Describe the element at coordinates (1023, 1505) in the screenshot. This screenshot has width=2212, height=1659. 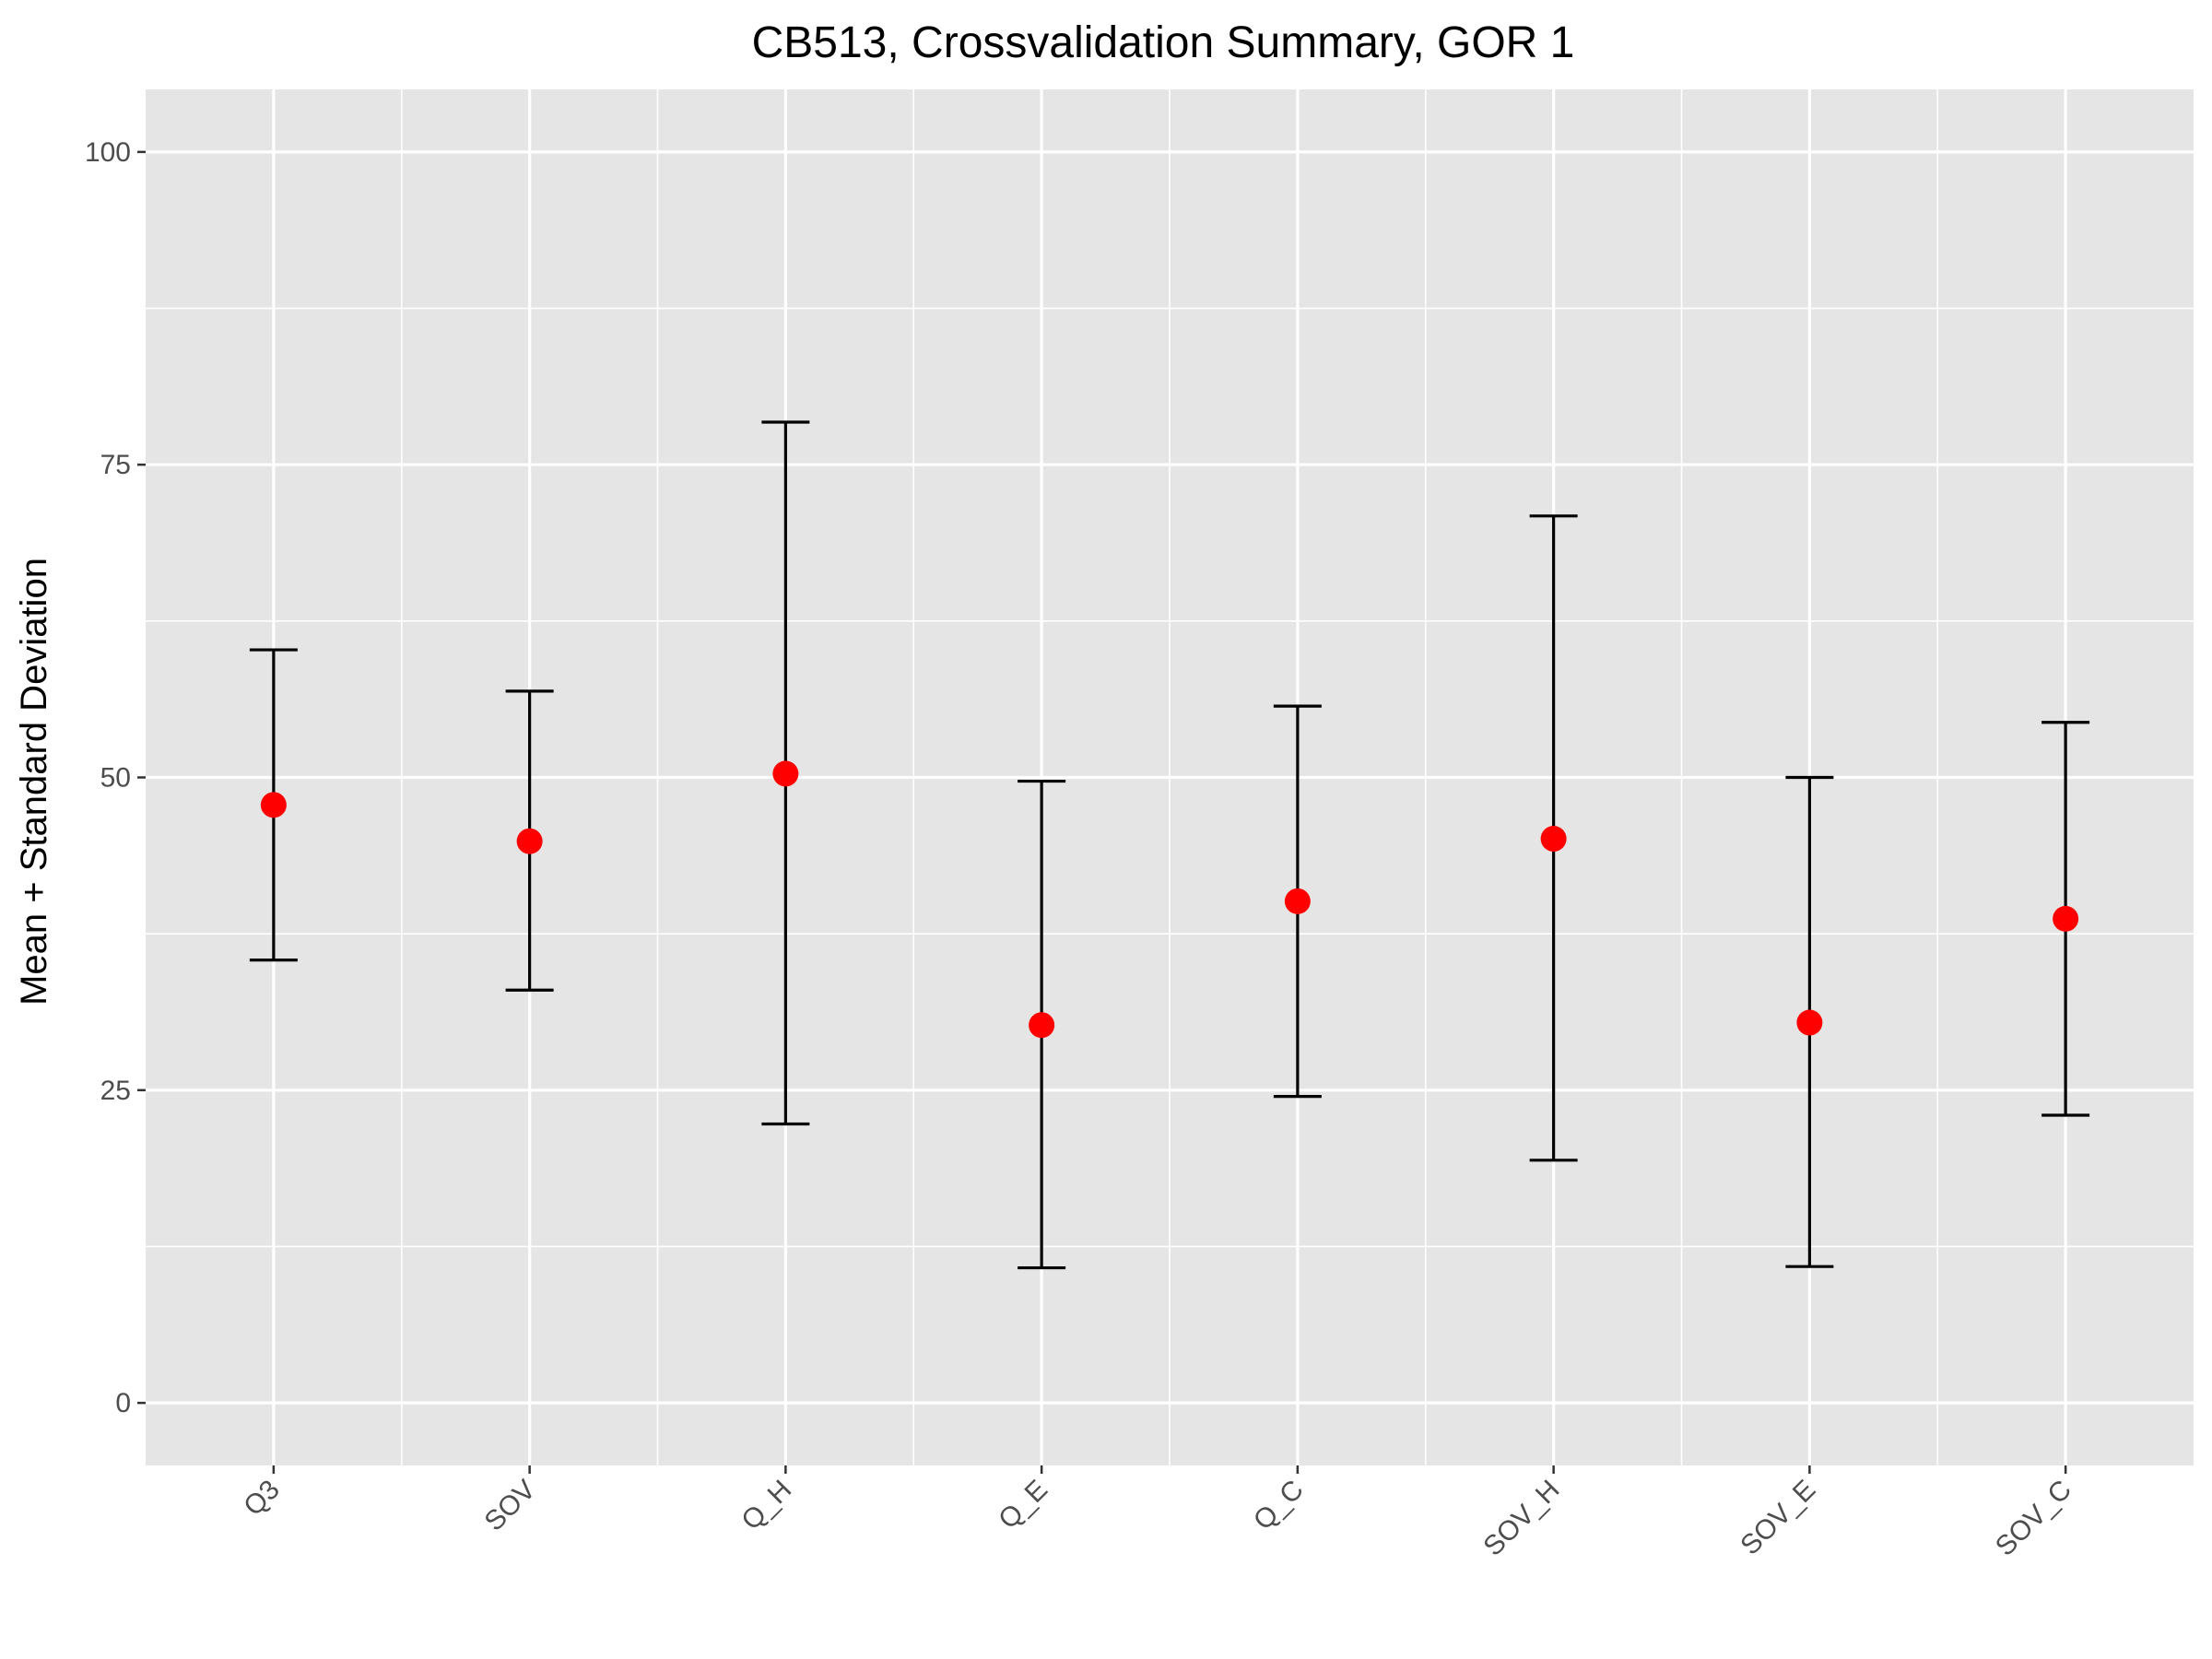
I see `x-tick-label: Q_E` at that location.